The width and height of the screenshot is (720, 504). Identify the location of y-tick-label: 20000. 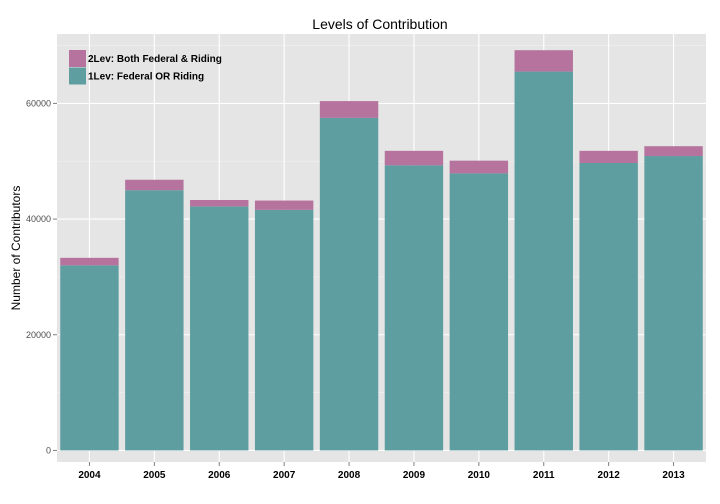
(38, 335).